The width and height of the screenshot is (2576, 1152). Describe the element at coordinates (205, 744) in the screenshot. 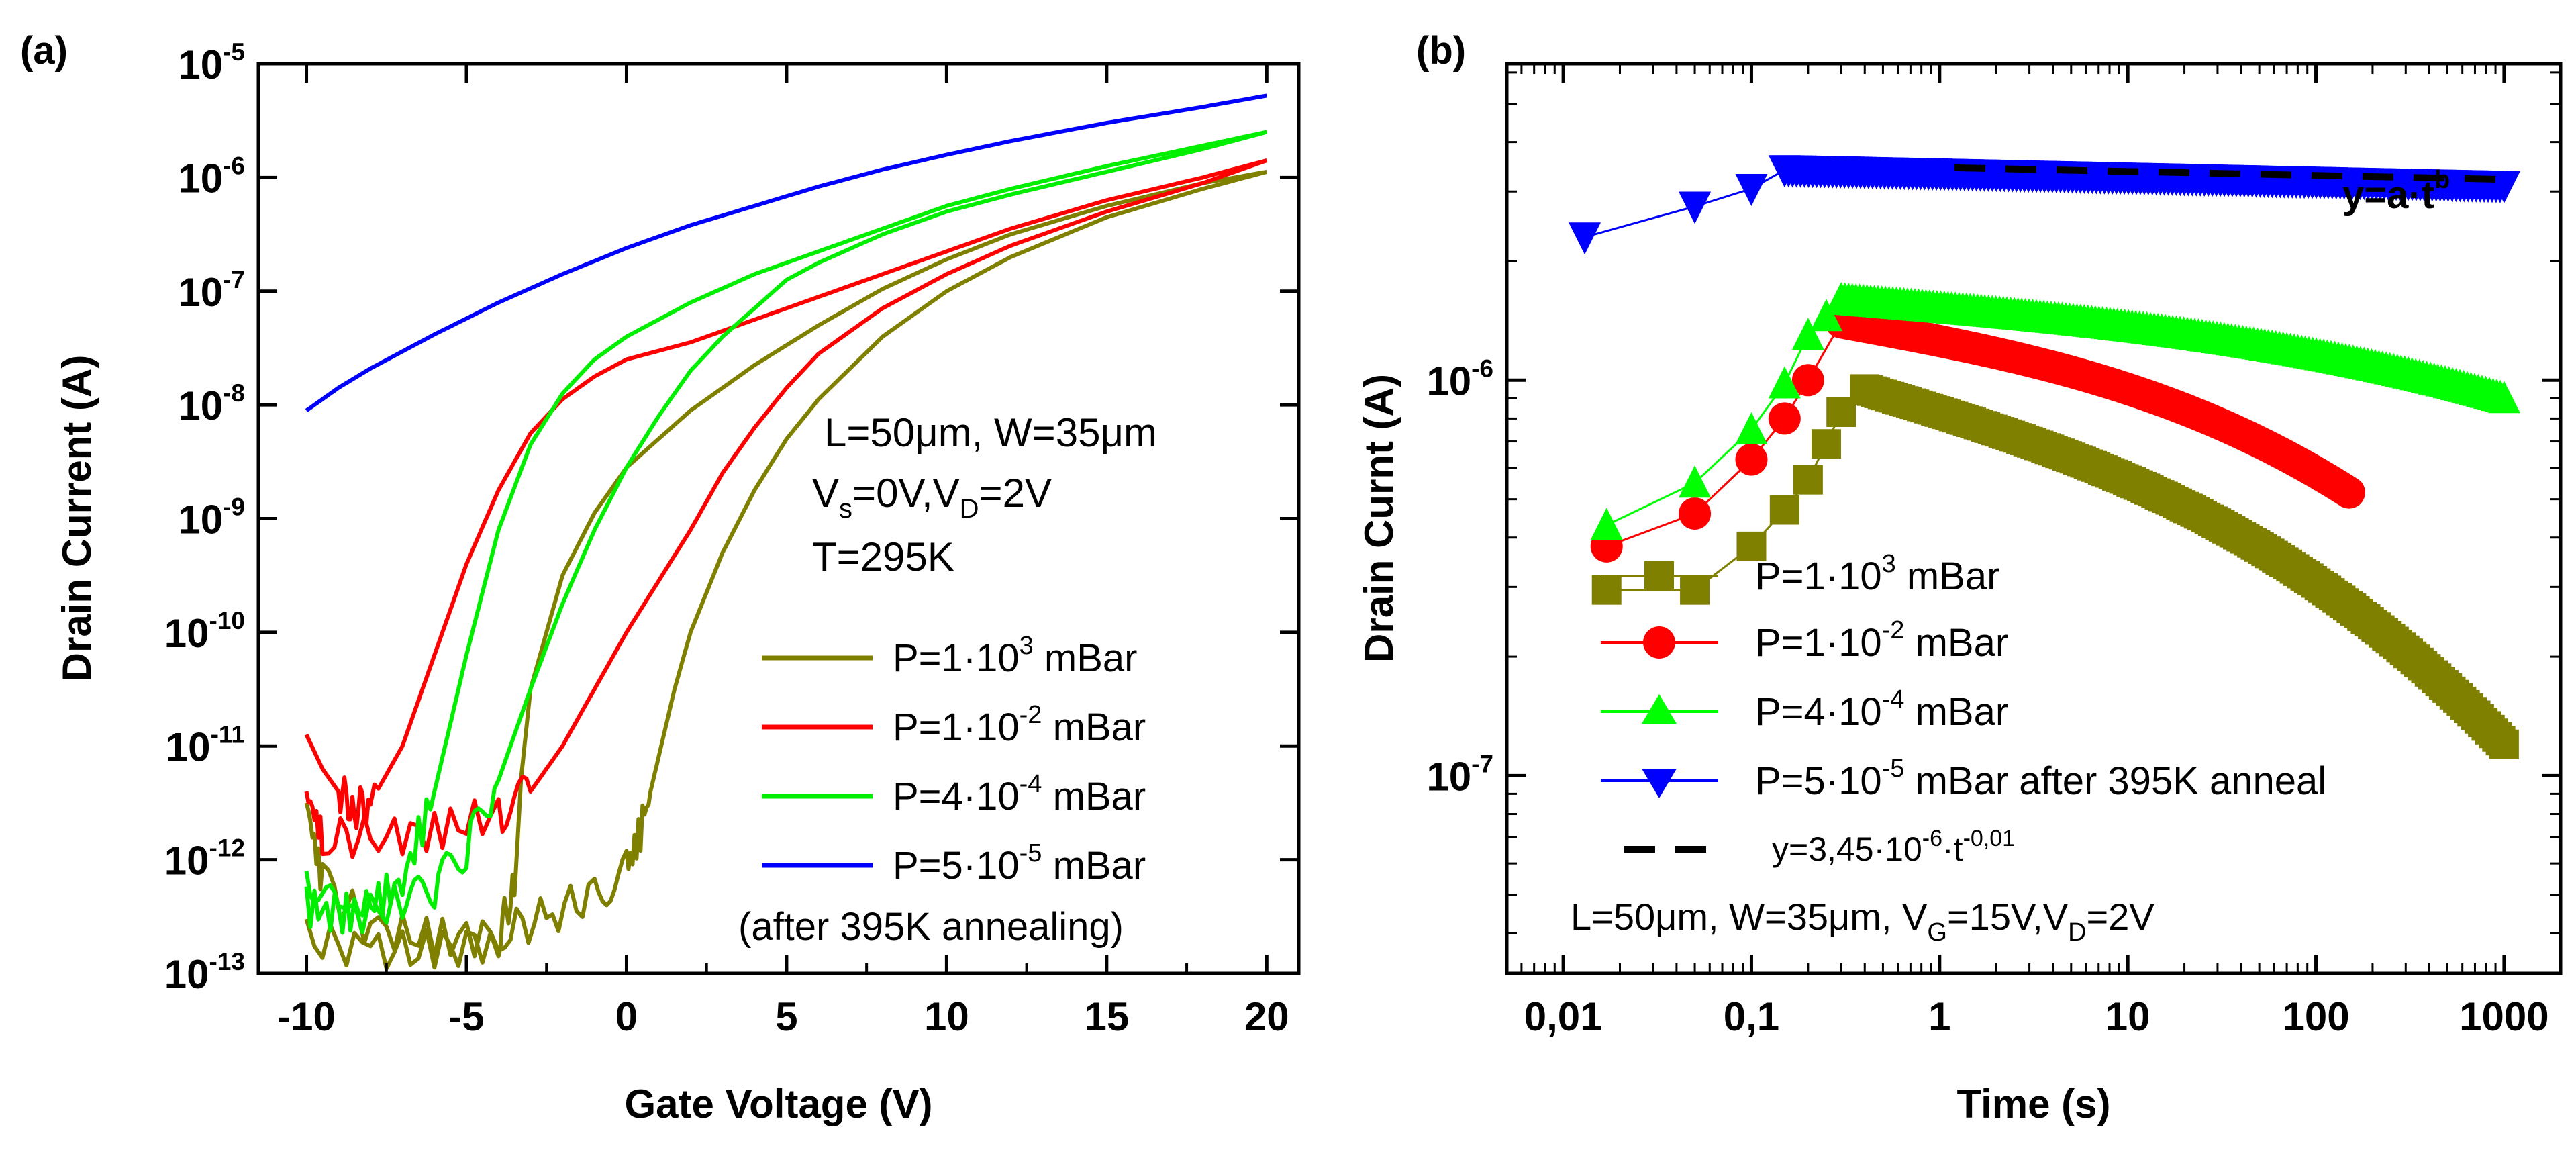

I see `panel-a-ytick-label: 10⁻¹¹` at that location.